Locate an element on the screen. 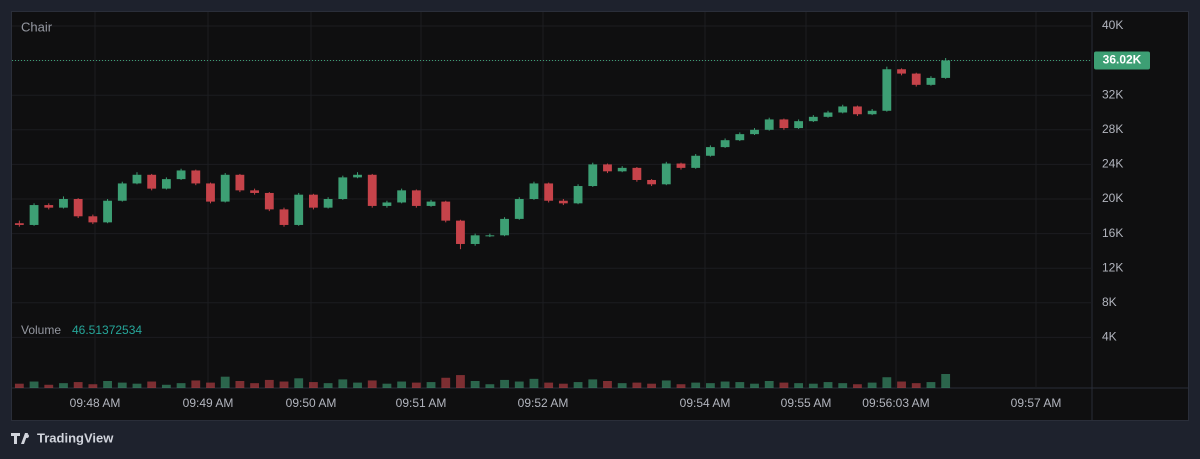  x-tick-label: 09:49 AM is located at coordinates (208, 403).